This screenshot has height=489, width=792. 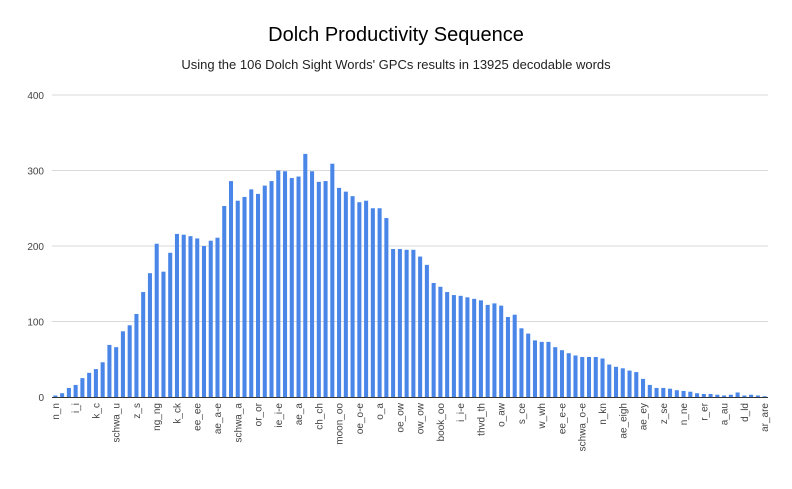 I want to click on x-tick-label: thvd_th, so click(x=481, y=419).